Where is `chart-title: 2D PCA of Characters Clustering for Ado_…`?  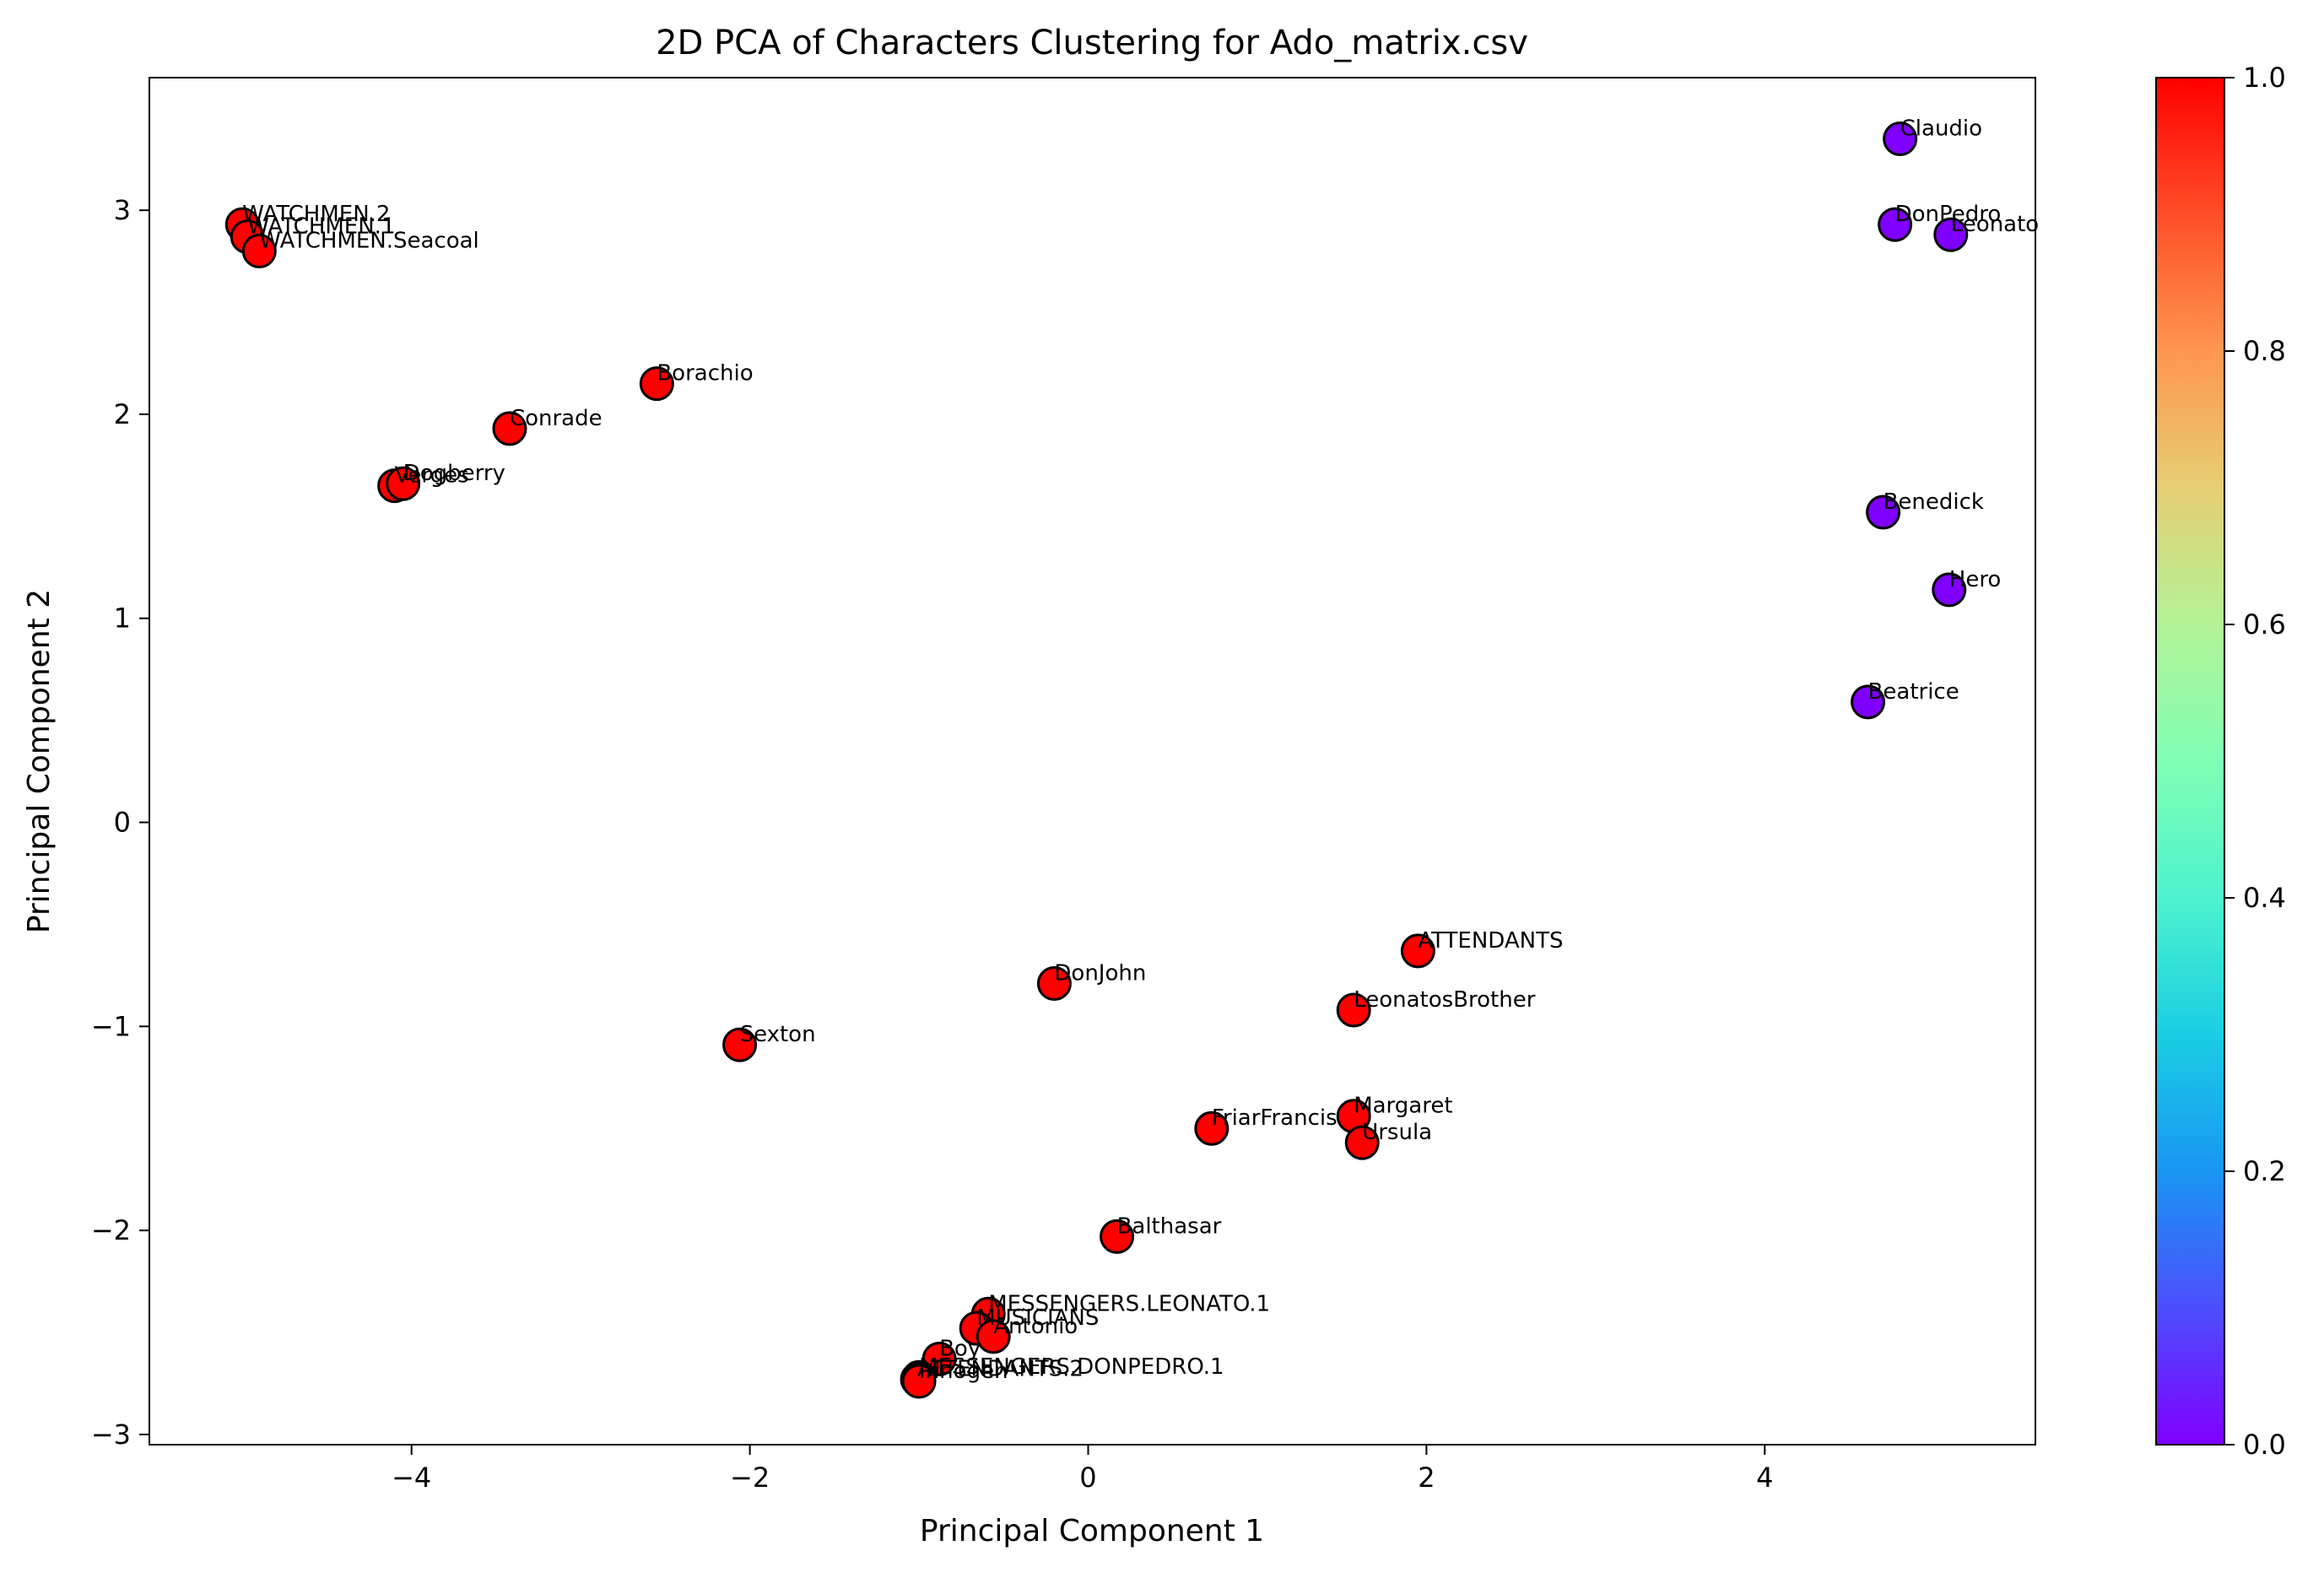 chart-title: 2D PCA of Characters Clustering for Ado_… is located at coordinates (1092, 43).